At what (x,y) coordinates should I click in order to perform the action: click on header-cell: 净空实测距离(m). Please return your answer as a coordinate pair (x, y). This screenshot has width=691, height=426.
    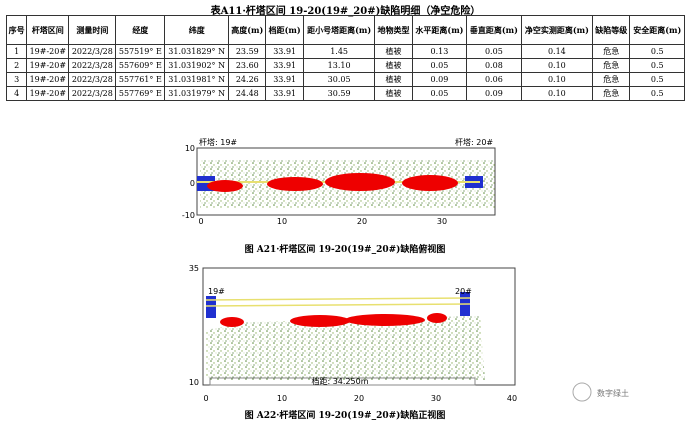
    Looking at the image, I should click on (557, 30).